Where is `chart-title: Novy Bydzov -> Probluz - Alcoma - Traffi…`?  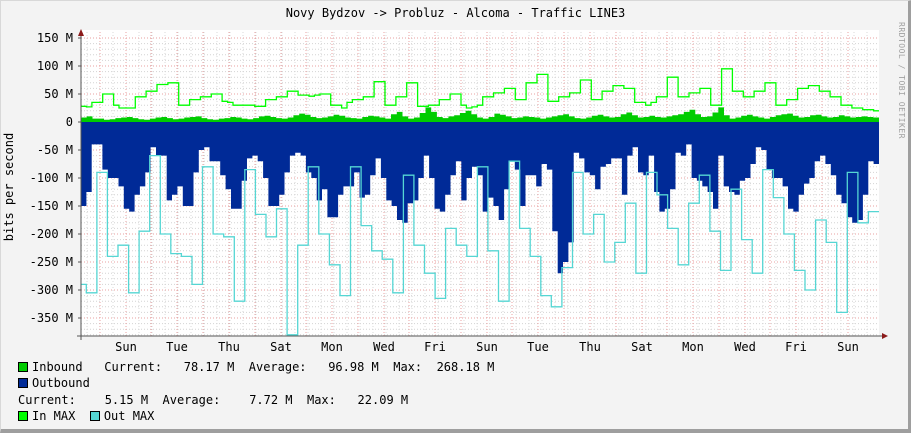 chart-title: Novy Bydzov -> Probluz - Alcoma - Traffi… is located at coordinates (455, 13).